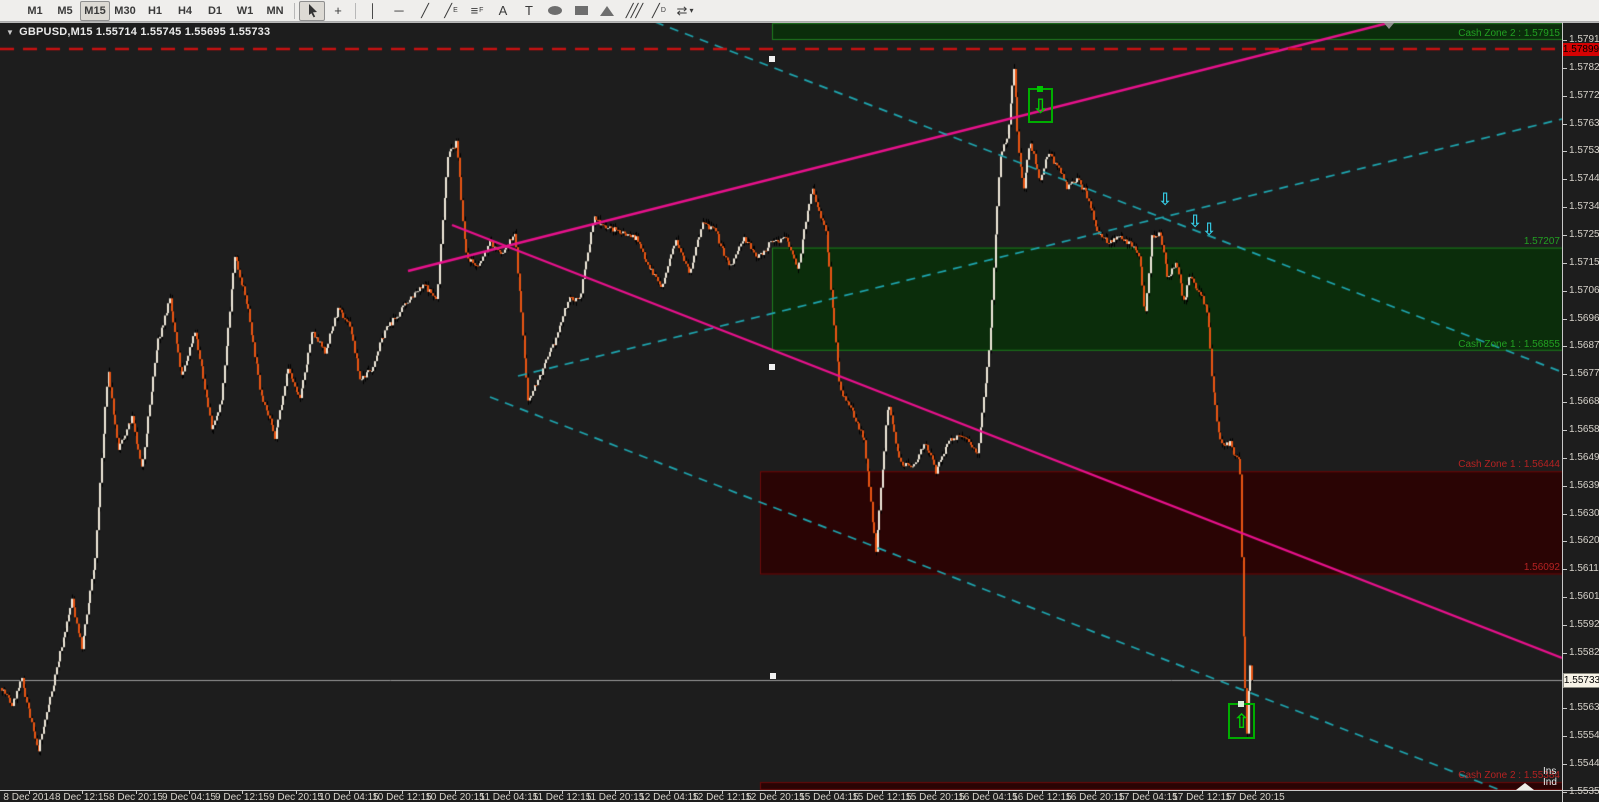  I want to click on time-tick-label: 10 Dec 12:15, so click(402, 797).